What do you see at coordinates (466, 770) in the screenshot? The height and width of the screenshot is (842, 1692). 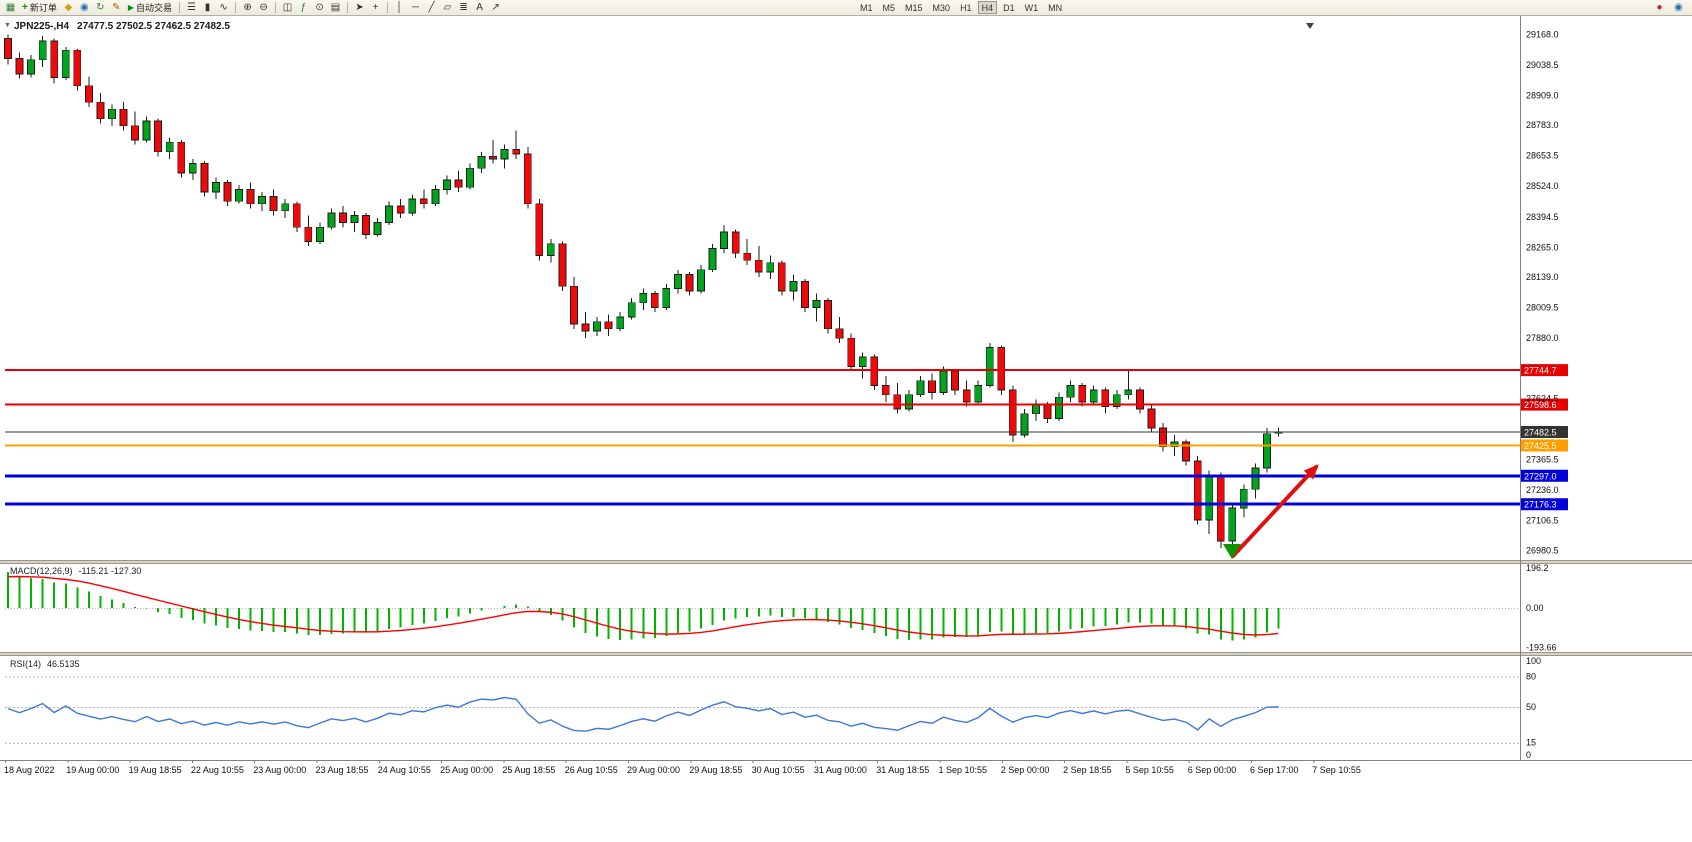 I see `time-axis-label: 25 Aug 00:00` at bounding box center [466, 770].